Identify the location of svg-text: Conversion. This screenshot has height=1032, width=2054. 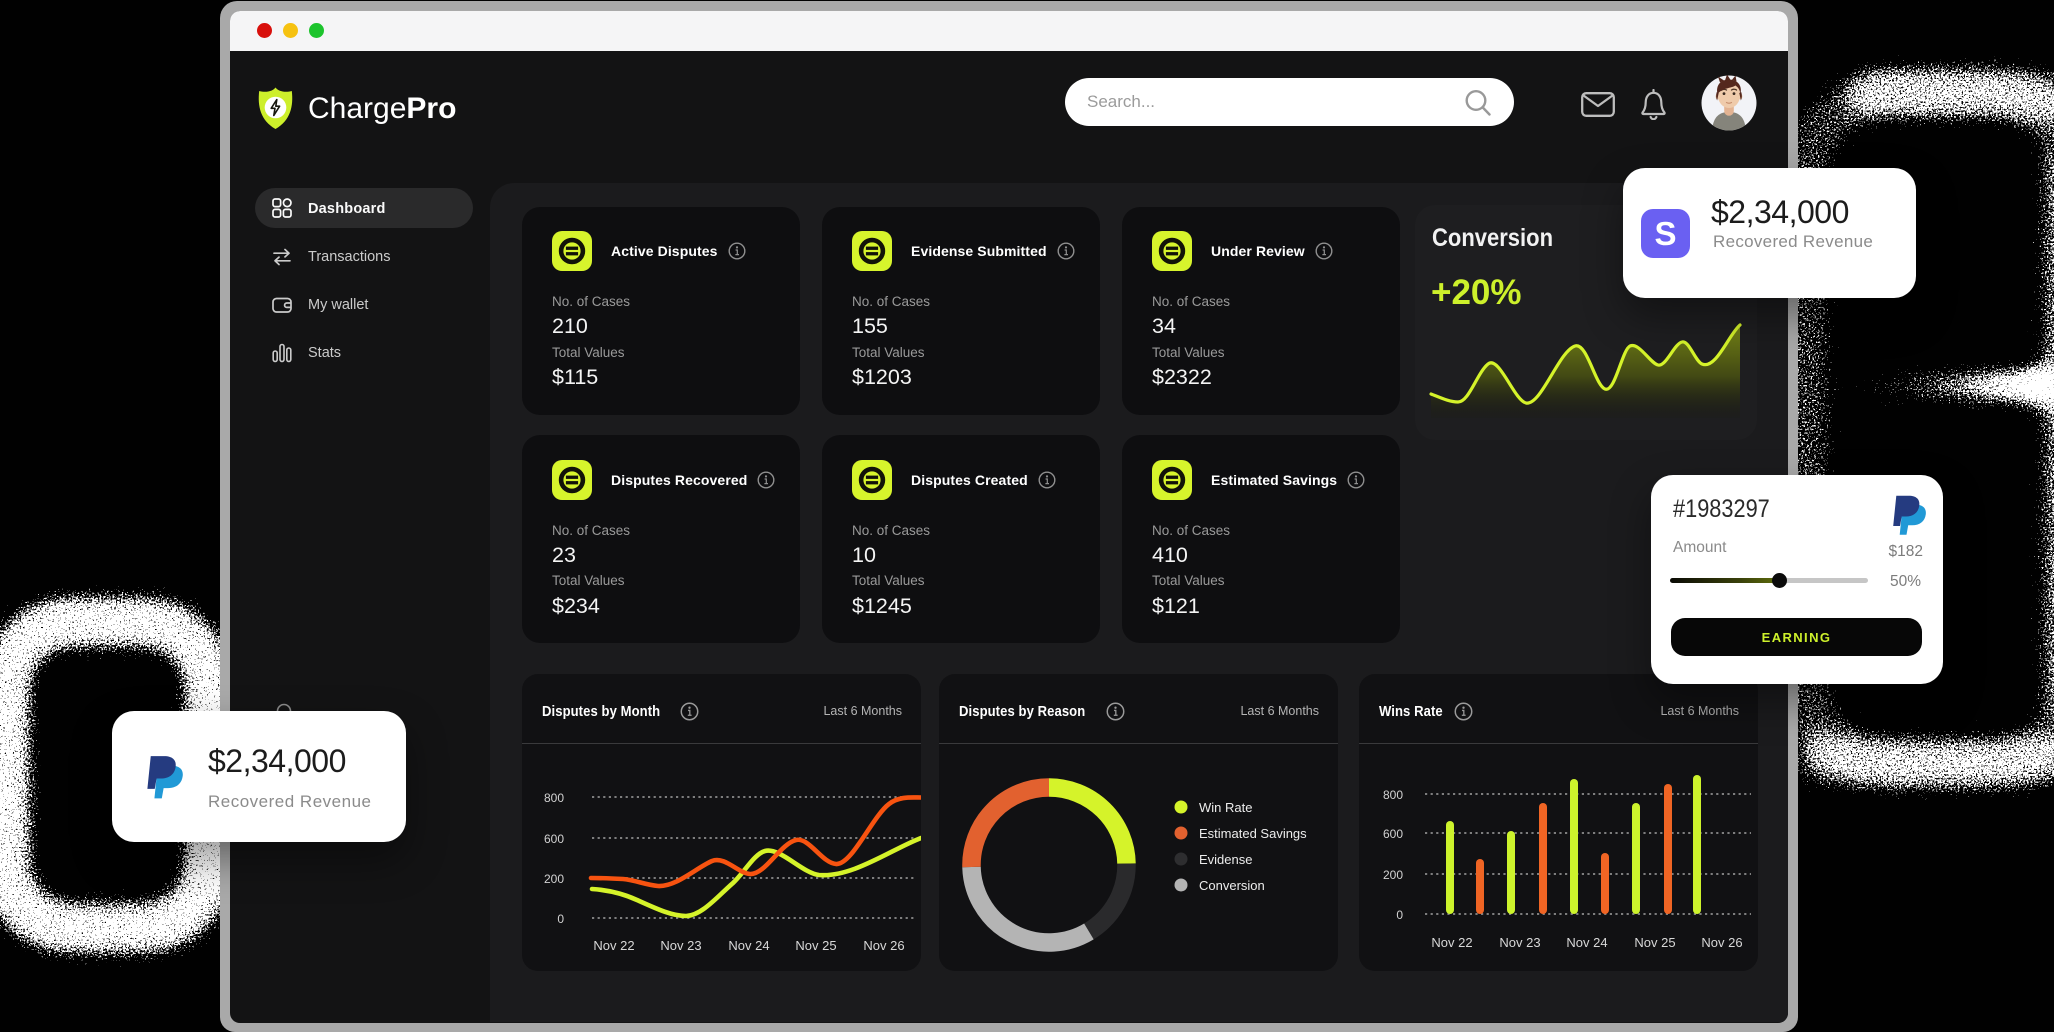
(1232, 885).